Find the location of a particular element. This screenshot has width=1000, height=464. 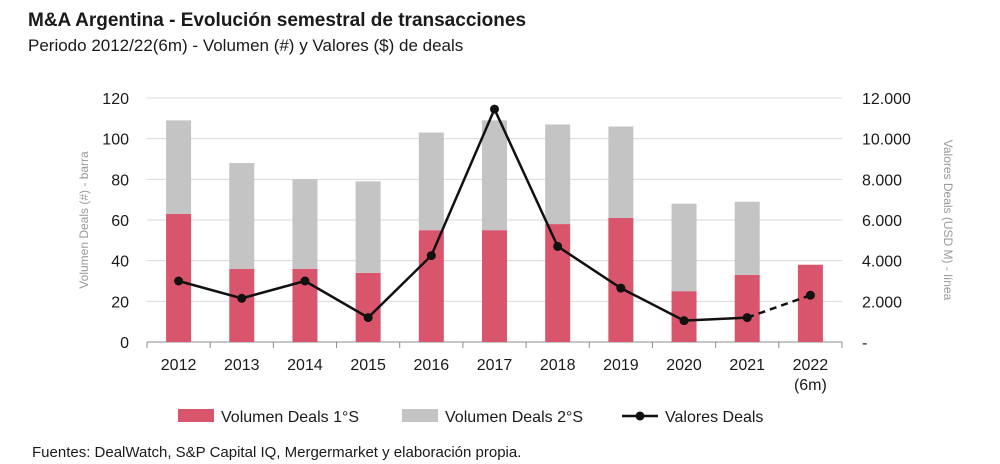

y-right-tick-label: 8.000 is located at coordinates (882, 180).